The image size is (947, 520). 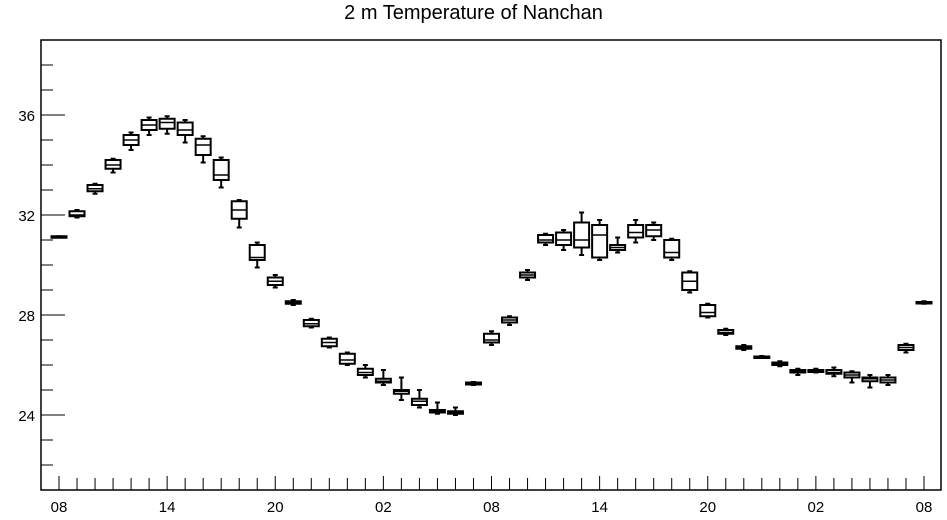 What do you see at coordinates (473, 13) in the screenshot?
I see `chart-title: 2 m Temperature of Nanchan` at bounding box center [473, 13].